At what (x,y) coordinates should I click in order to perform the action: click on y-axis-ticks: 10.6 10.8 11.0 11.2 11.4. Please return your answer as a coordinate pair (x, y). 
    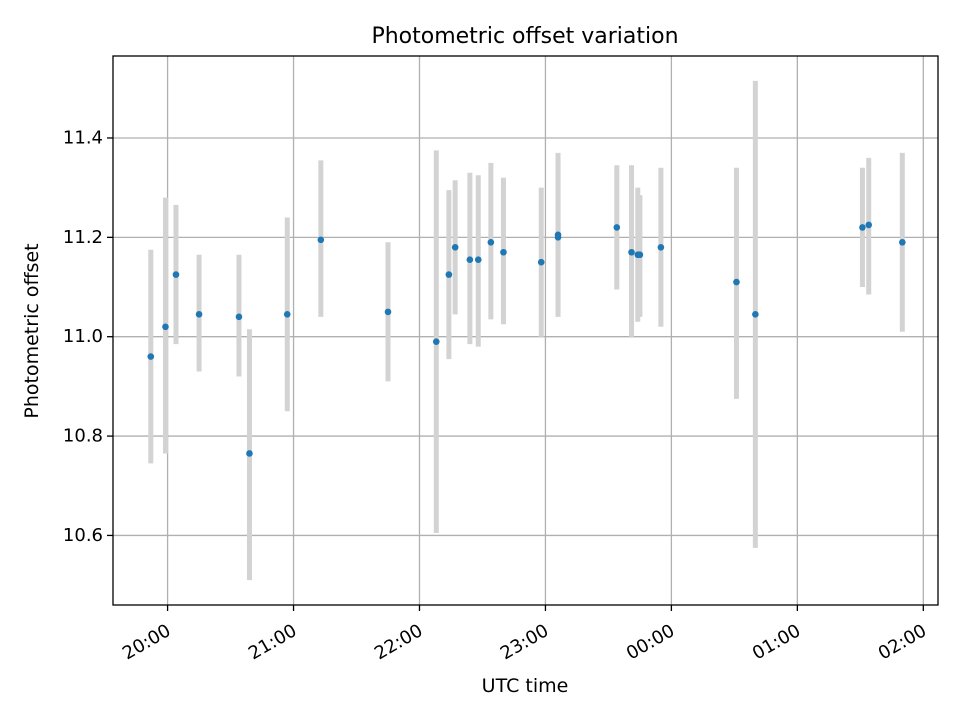
    Looking at the image, I should click on (88, 336).